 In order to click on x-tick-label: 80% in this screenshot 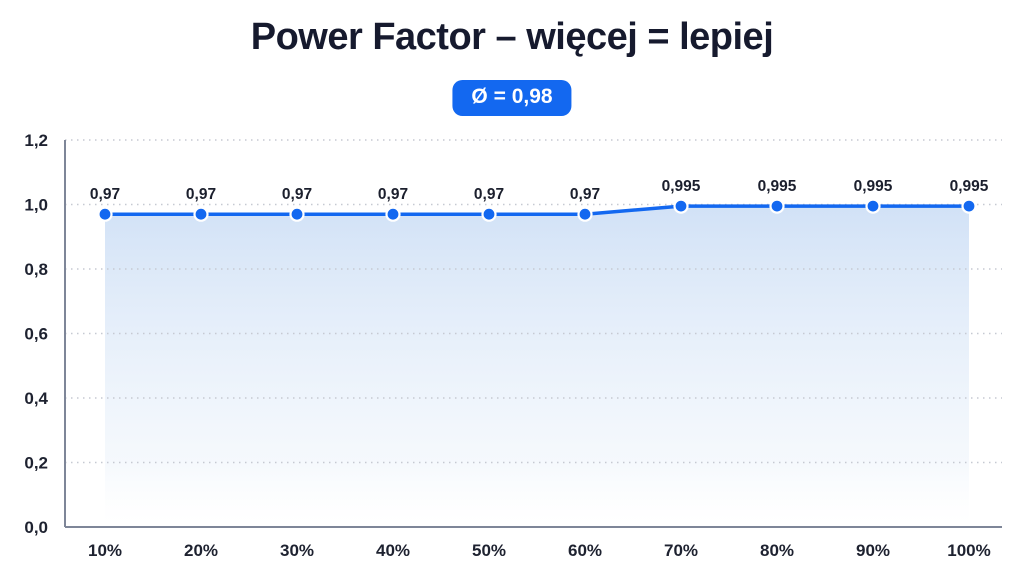, I will do `click(777, 550)`.